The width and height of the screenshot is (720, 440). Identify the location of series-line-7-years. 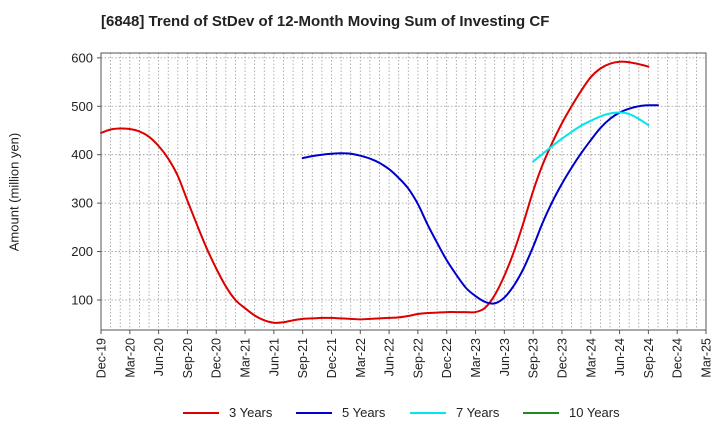
(591, 137).